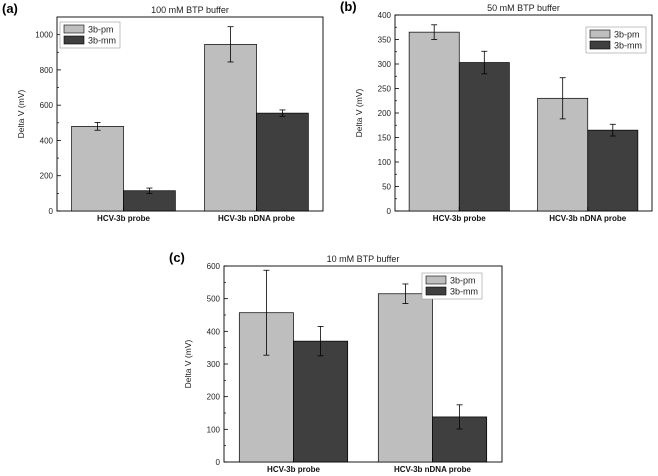 The width and height of the screenshot is (658, 476). I want to click on y-tick-label: 1000, so click(44, 35).